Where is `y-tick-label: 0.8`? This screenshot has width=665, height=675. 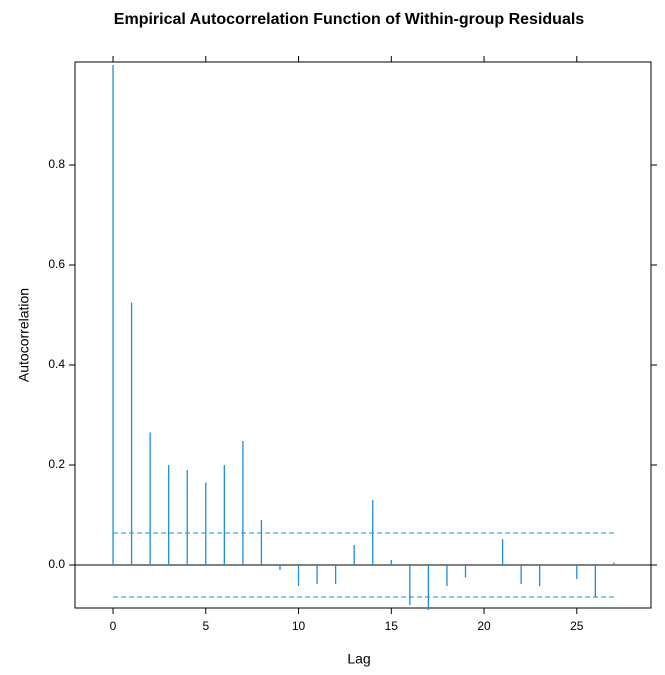
y-tick-label: 0.8 is located at coordinates (56, 164).